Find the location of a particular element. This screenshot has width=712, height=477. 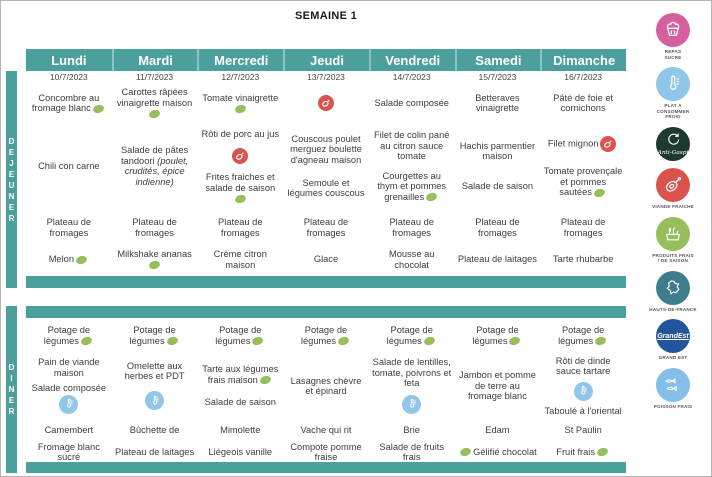

menu-cell: St Paulin is located at coordinates (583, 430).